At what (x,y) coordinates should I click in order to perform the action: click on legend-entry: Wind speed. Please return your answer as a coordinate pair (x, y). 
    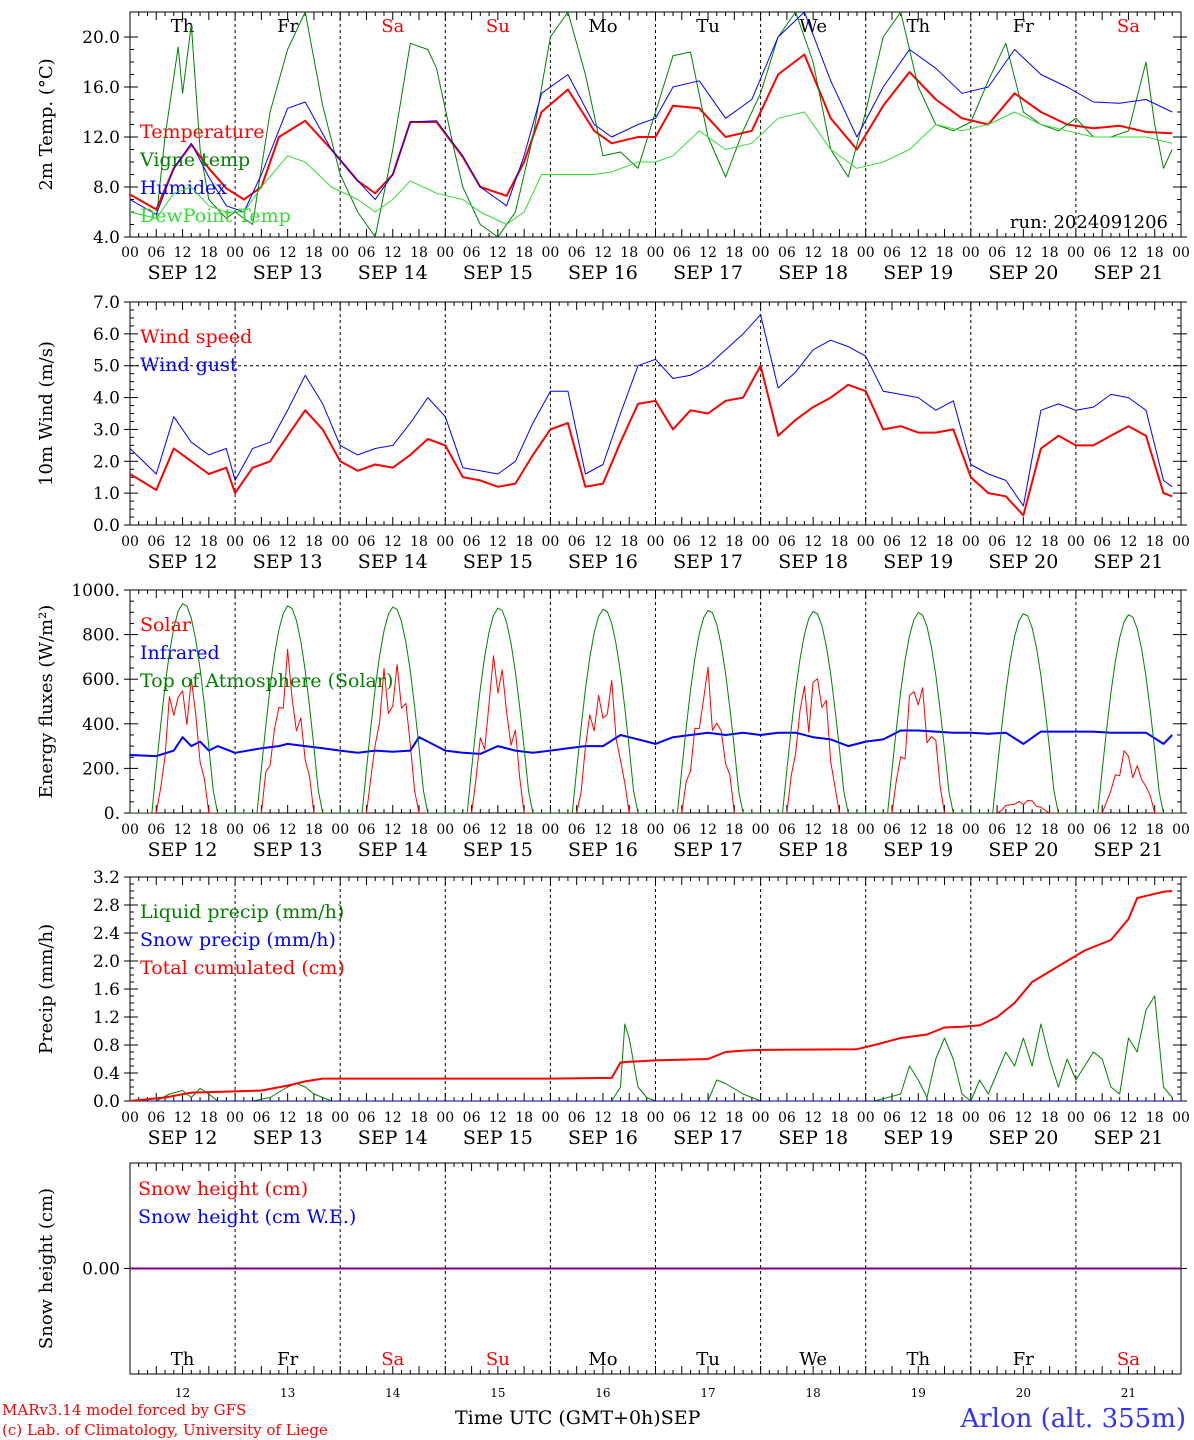
    Looking at the image, I should click on (196, 337).